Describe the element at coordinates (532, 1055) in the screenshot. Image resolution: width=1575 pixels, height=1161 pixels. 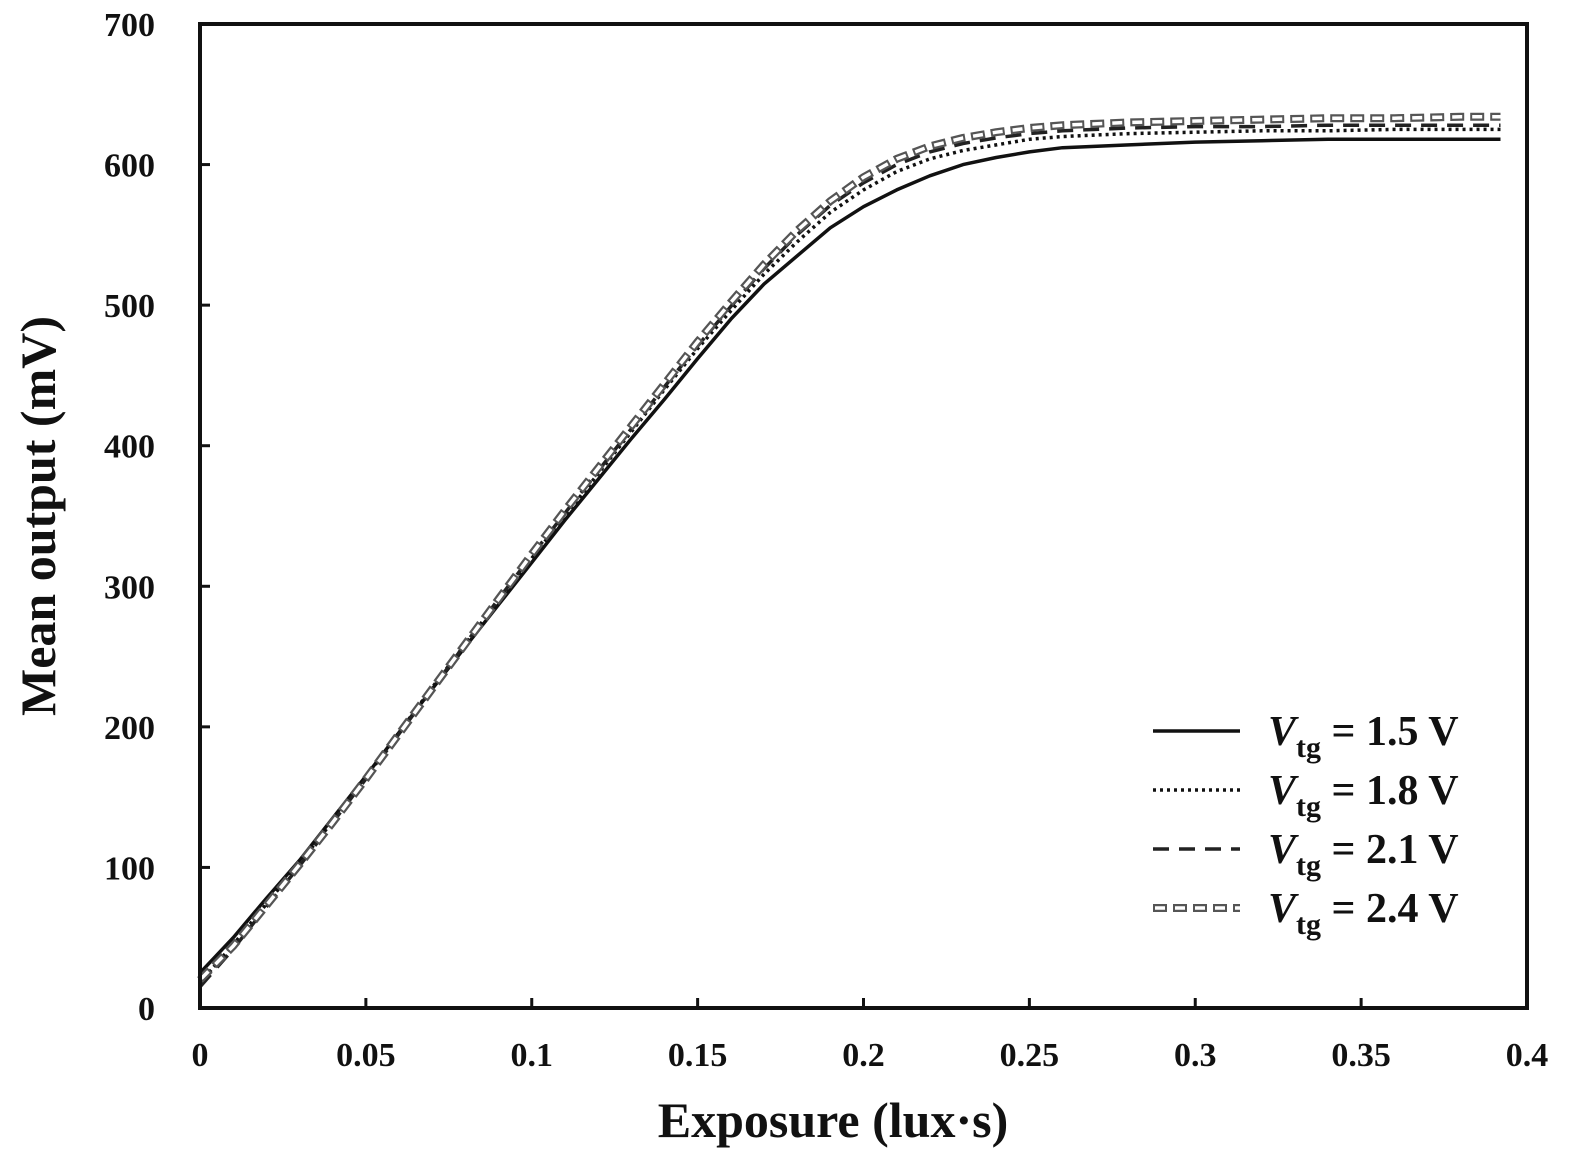
I see `x-tick-label: 0.1` at that location.